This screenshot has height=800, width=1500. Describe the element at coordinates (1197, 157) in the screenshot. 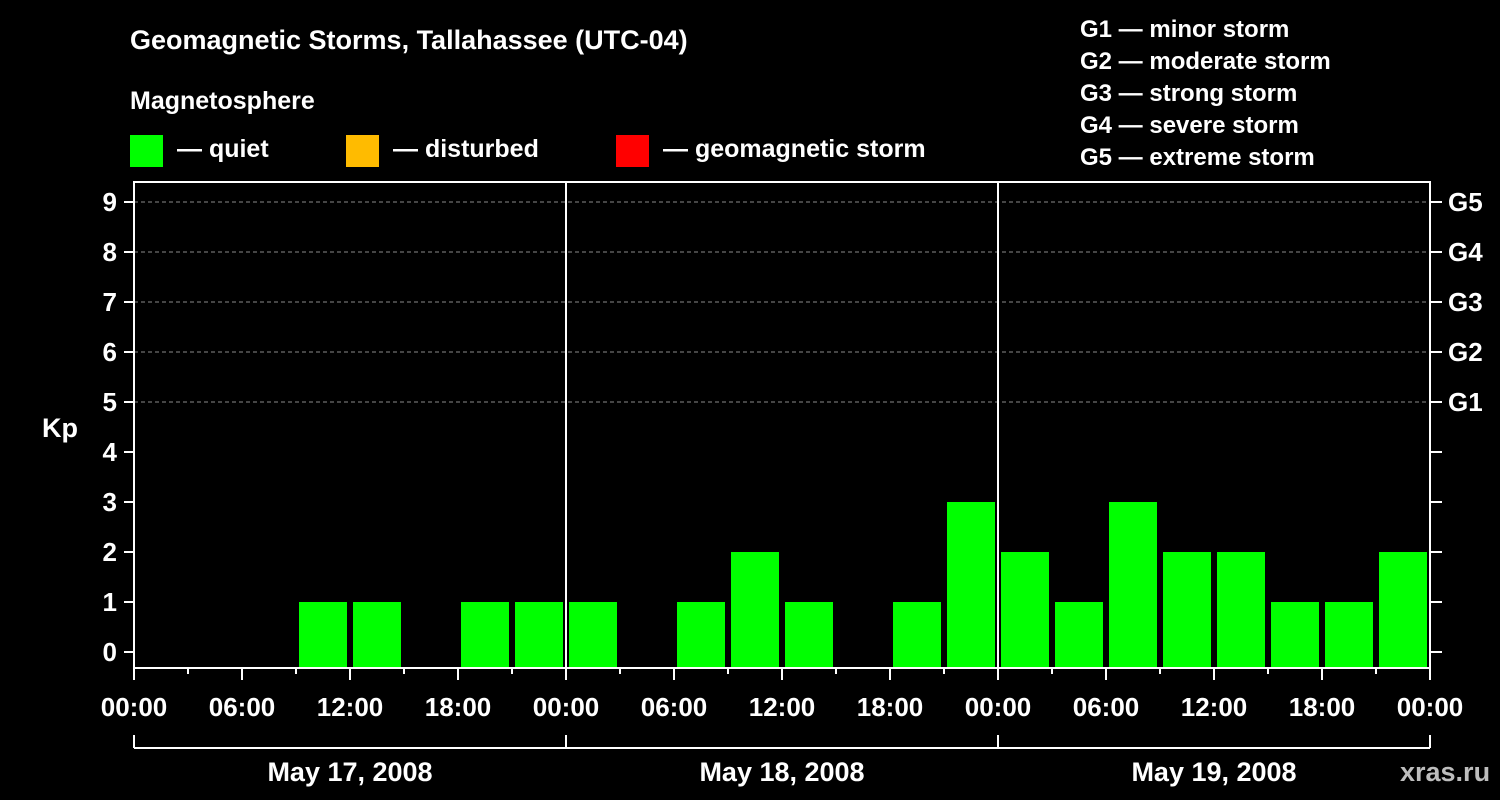

I see `scale-legend-g5: G5 — extreme storm` at that location.